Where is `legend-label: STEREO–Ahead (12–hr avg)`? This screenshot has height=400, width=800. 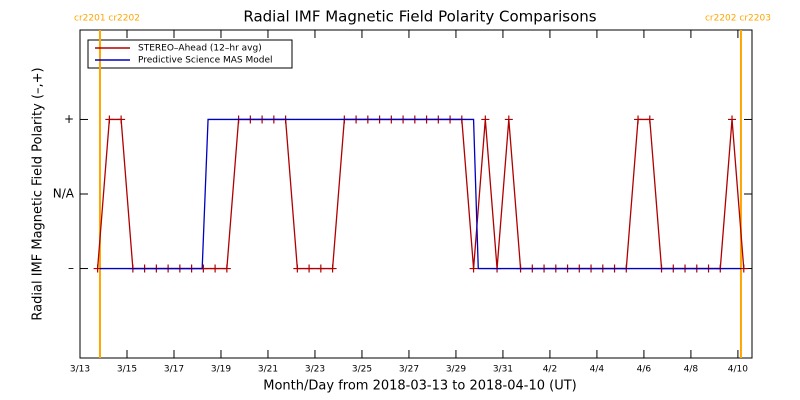
legend-label: STEREO–Ahead (12–hr avg) is located at coordinates (200, 49).